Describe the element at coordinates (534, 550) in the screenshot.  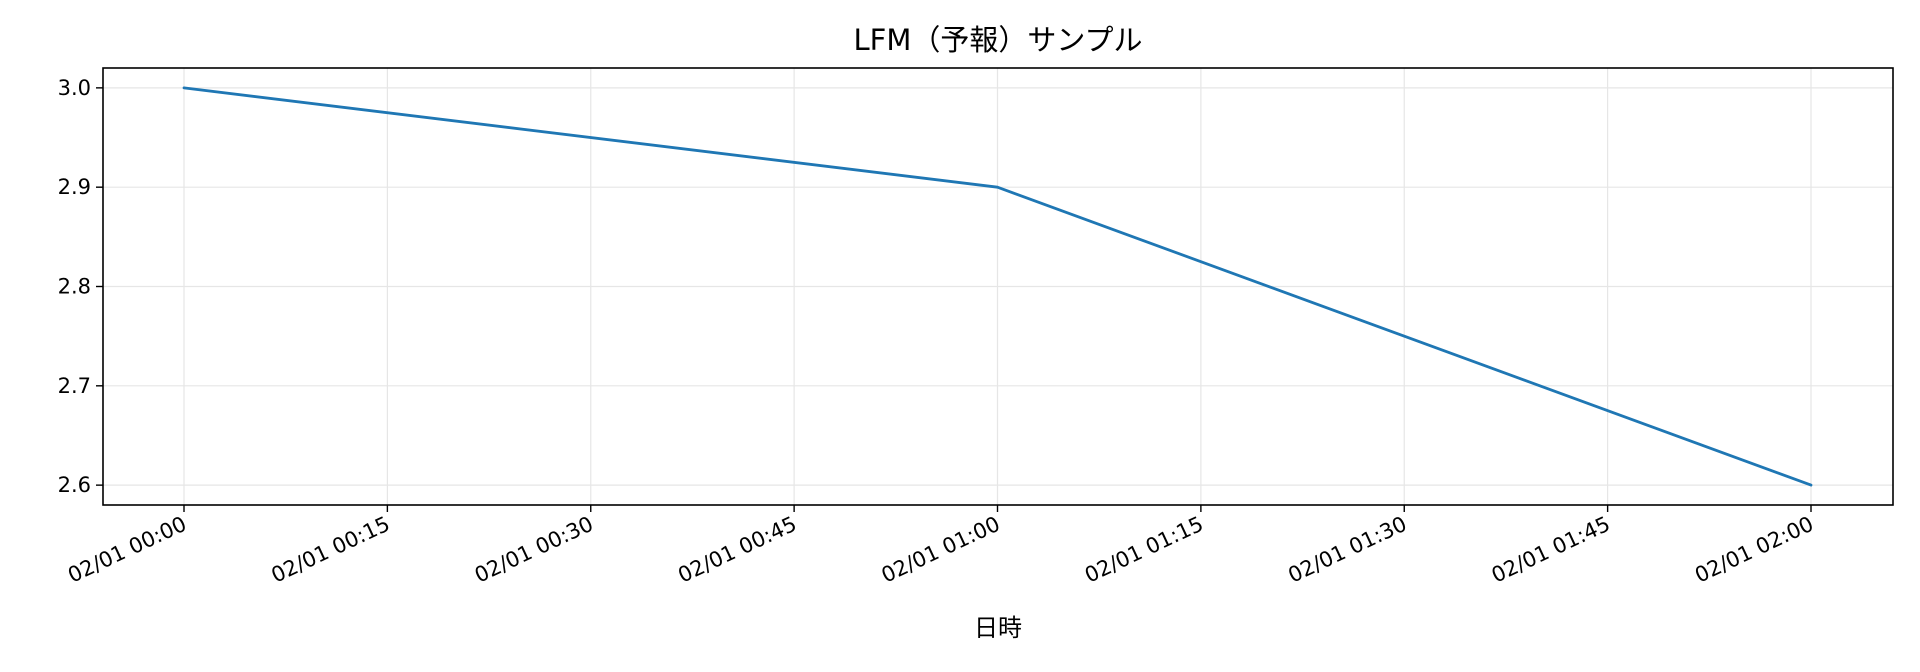
I see `x-tick-label: 02/01 00:30` at that location.